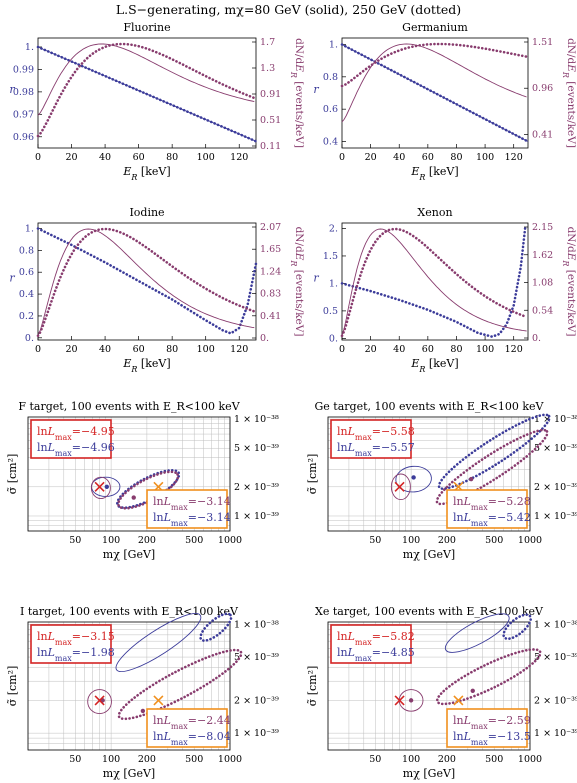  What do you see at coordinates (23, 92) in the screenshot?
I see `y-tick-label-left: 0.98` at bounding box center [23, 92].